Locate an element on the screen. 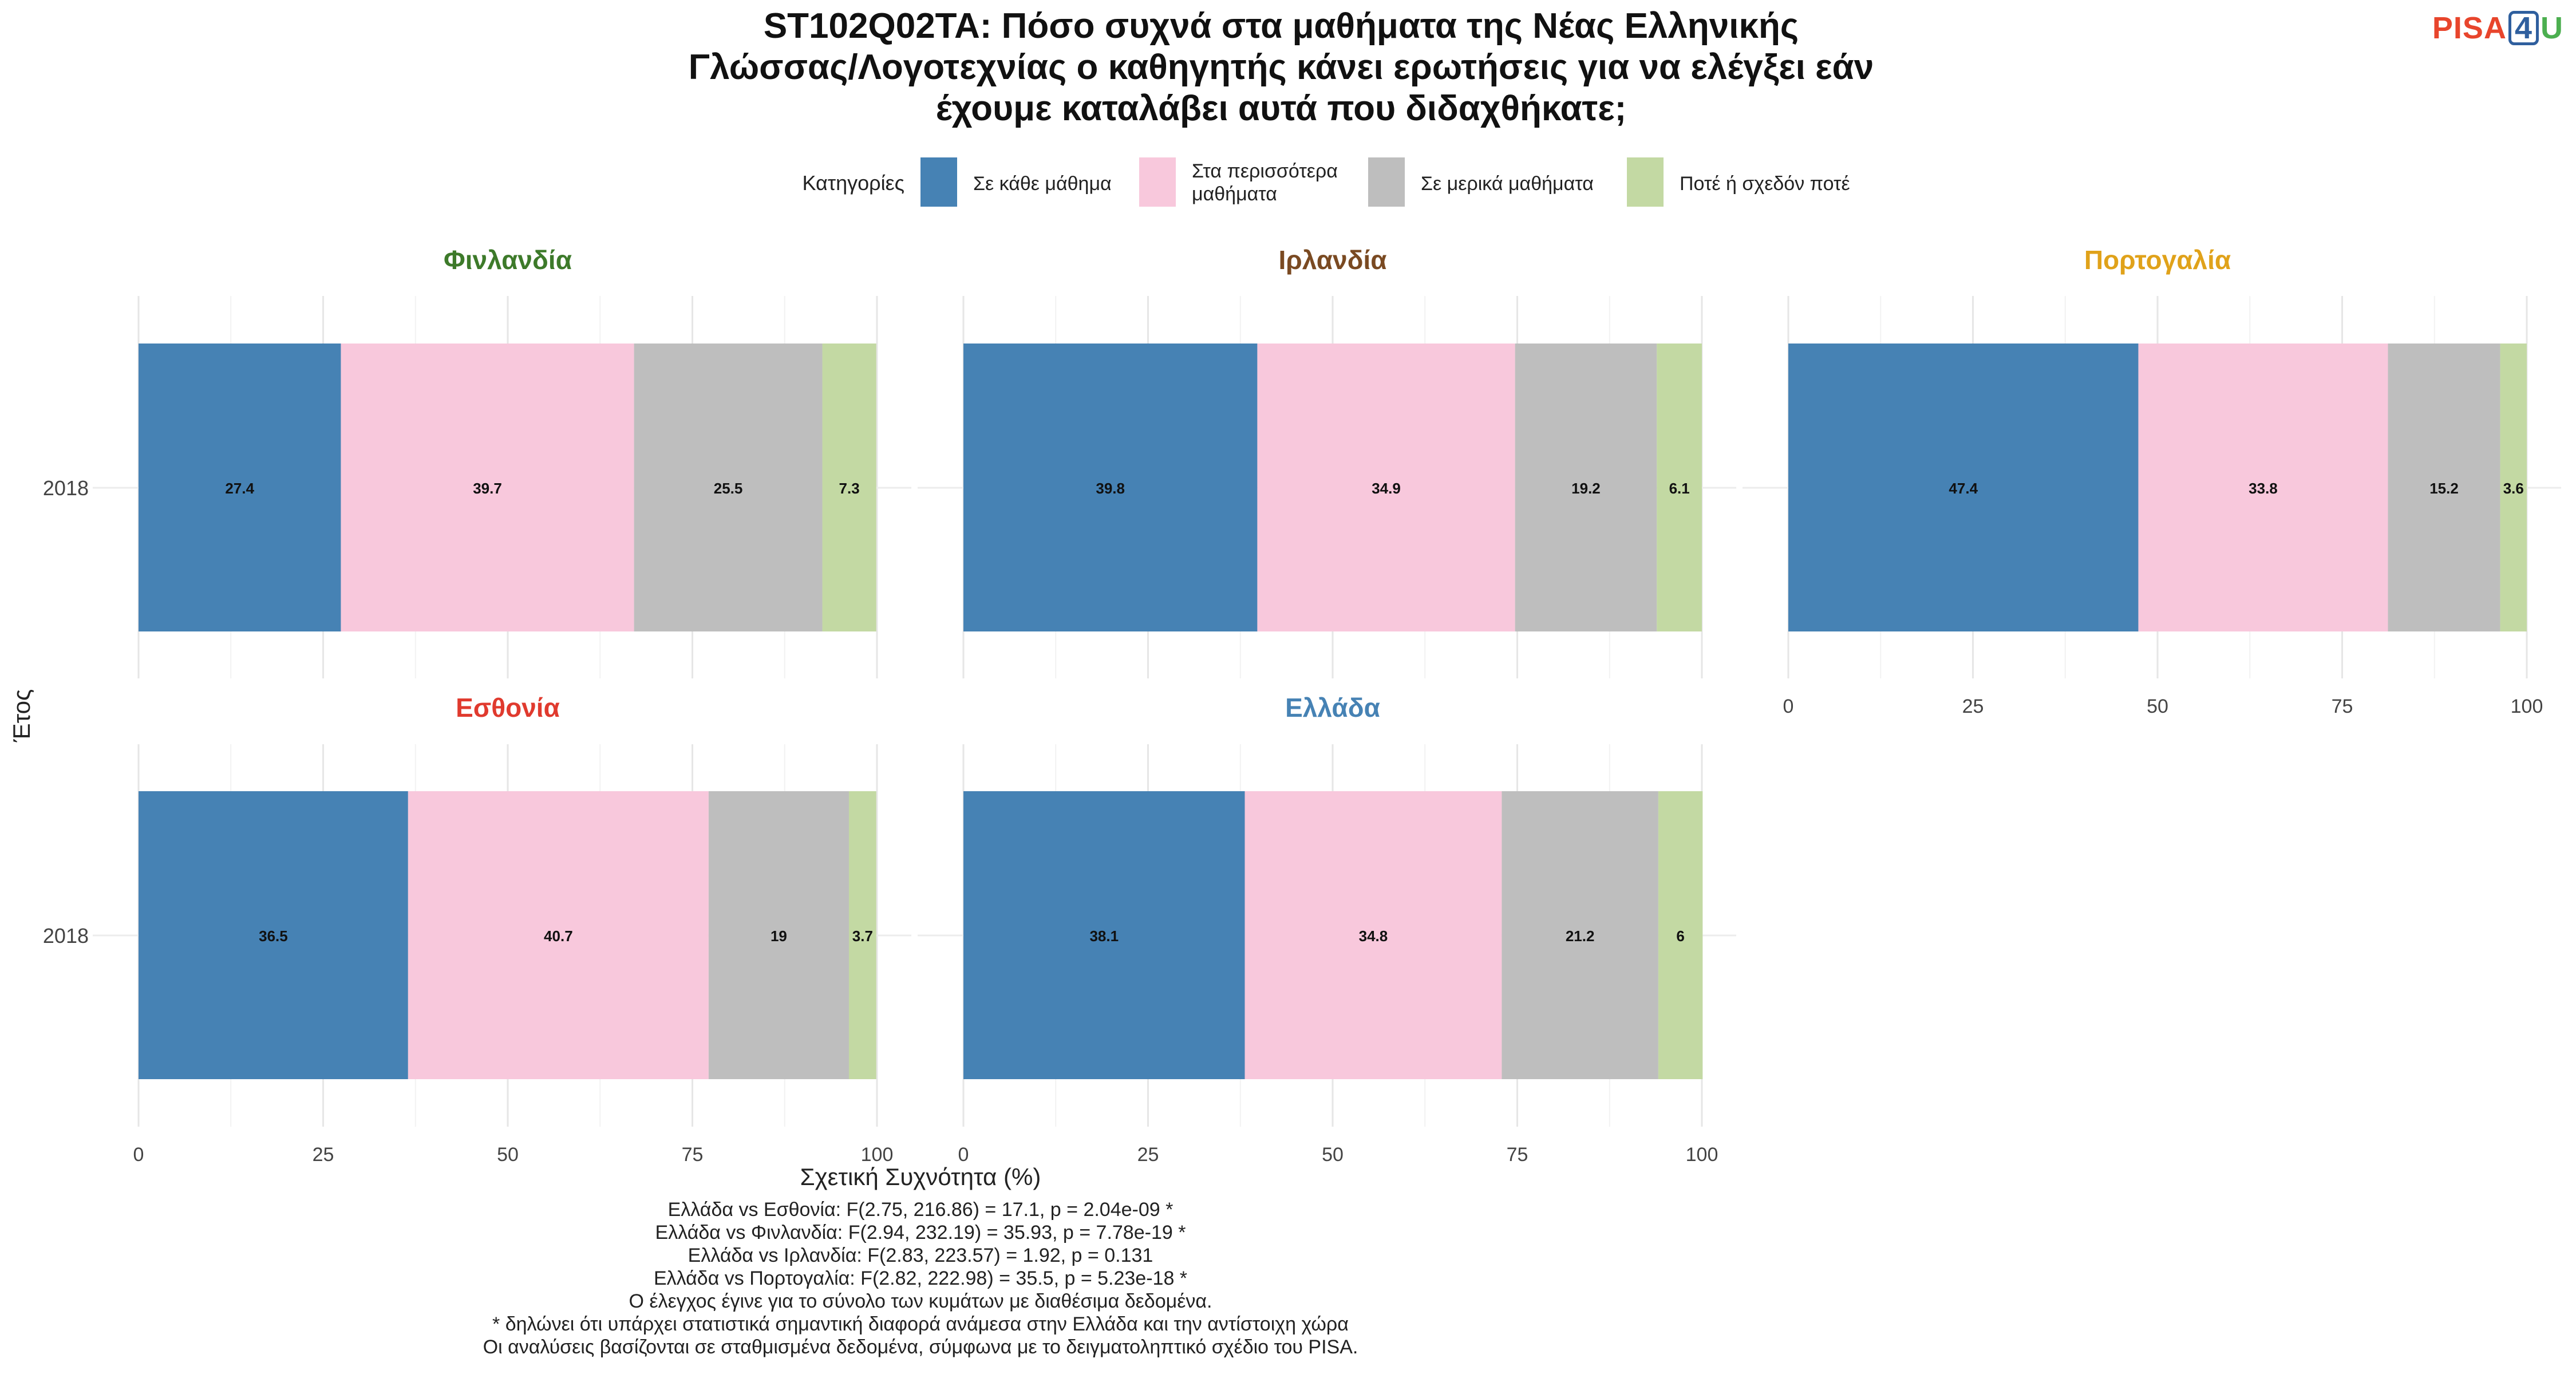 This screenshot has height=1374, width=2576. data-label: 39.7 is located at coordinates (487, 489).